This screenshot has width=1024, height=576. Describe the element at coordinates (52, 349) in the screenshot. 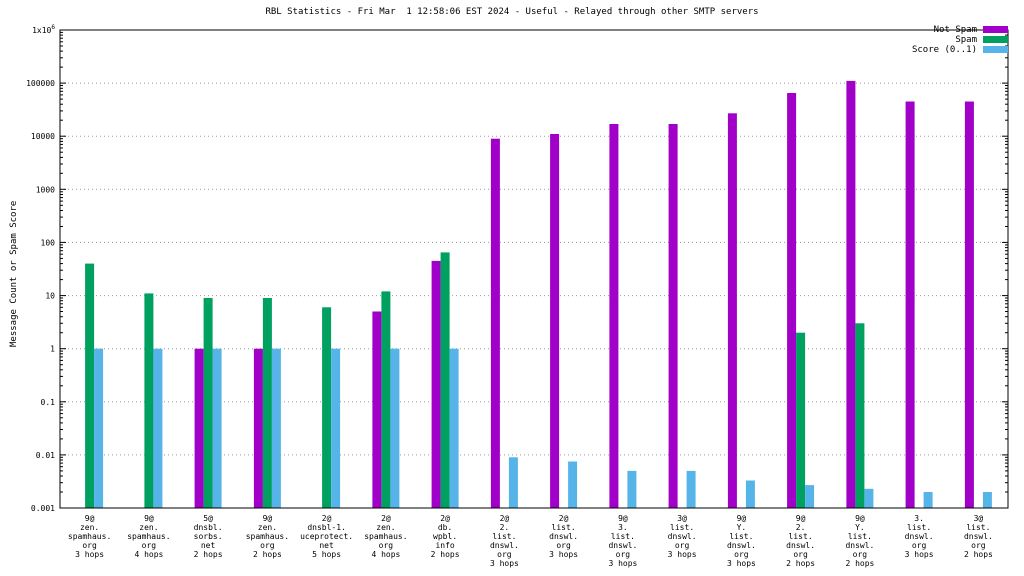

I see `y-tick-label: 1` at that location.